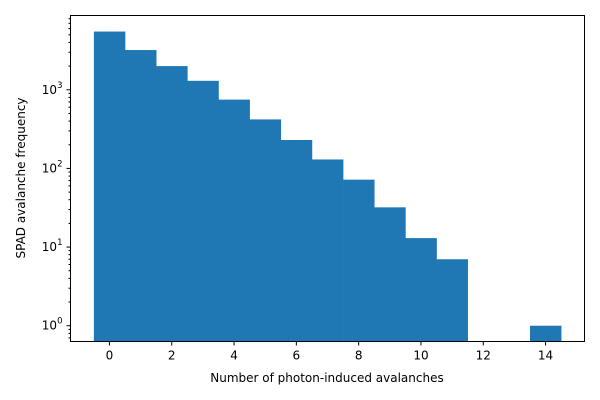 This screenshot has width=600, height=400. I want to click on x-tick-label: 0, so click(110, 356).